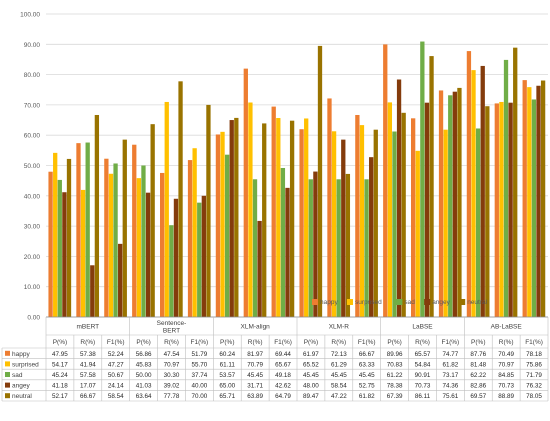 This screenshot has width=550, height=421. I want to click on table-value: 41.94, so click(88, 364).